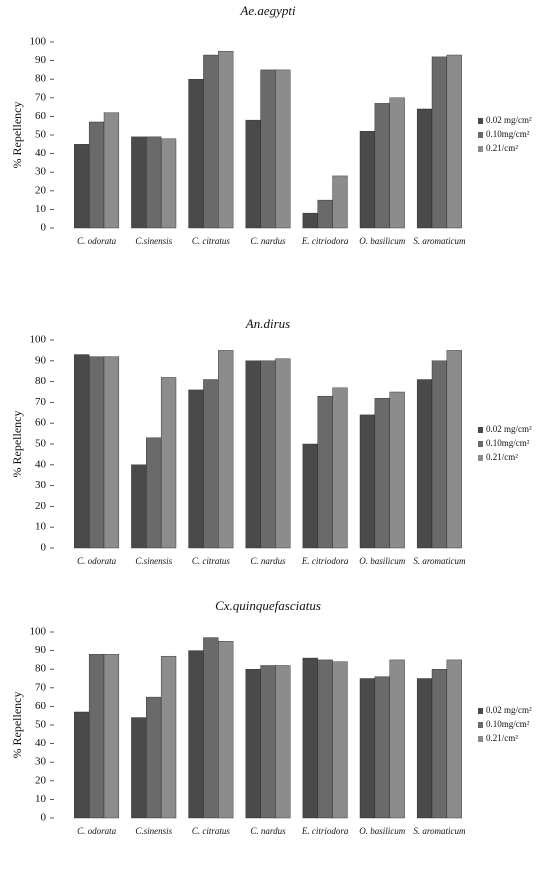  Describe the element at coordinates (41, 153) in the screenshot. I see `y-tick-label: 40` at that location.